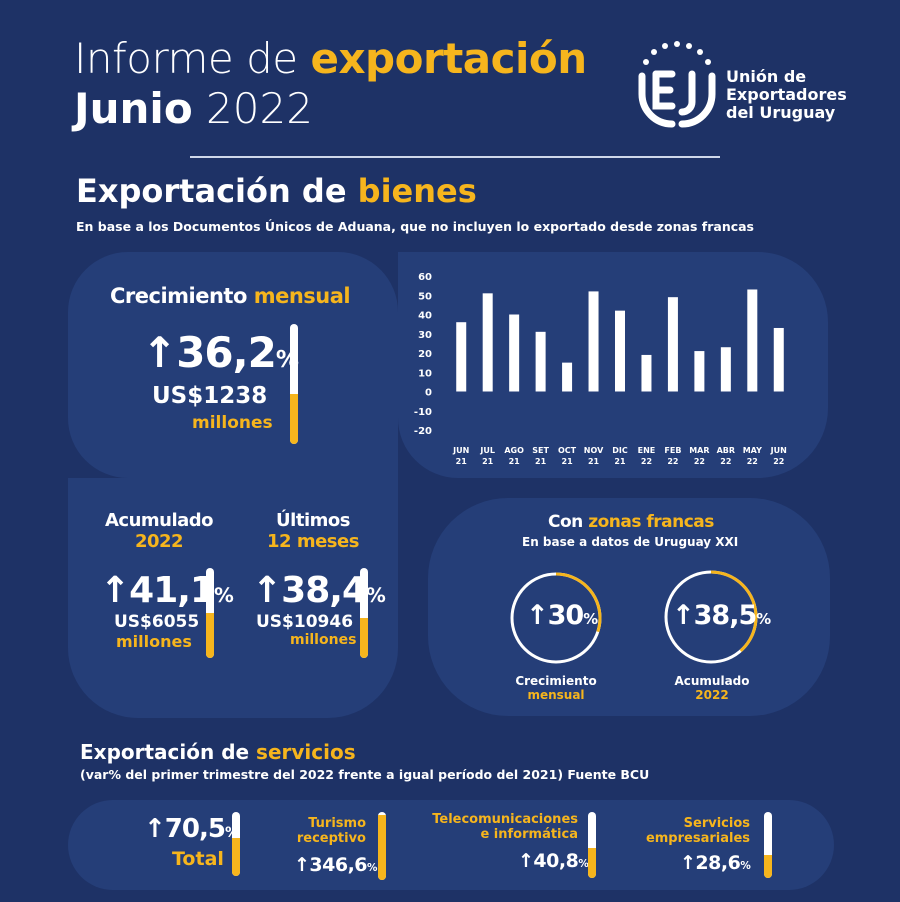 The image size is (900, 902). I want to click on y-tick-label: 20, so click(425, 354).